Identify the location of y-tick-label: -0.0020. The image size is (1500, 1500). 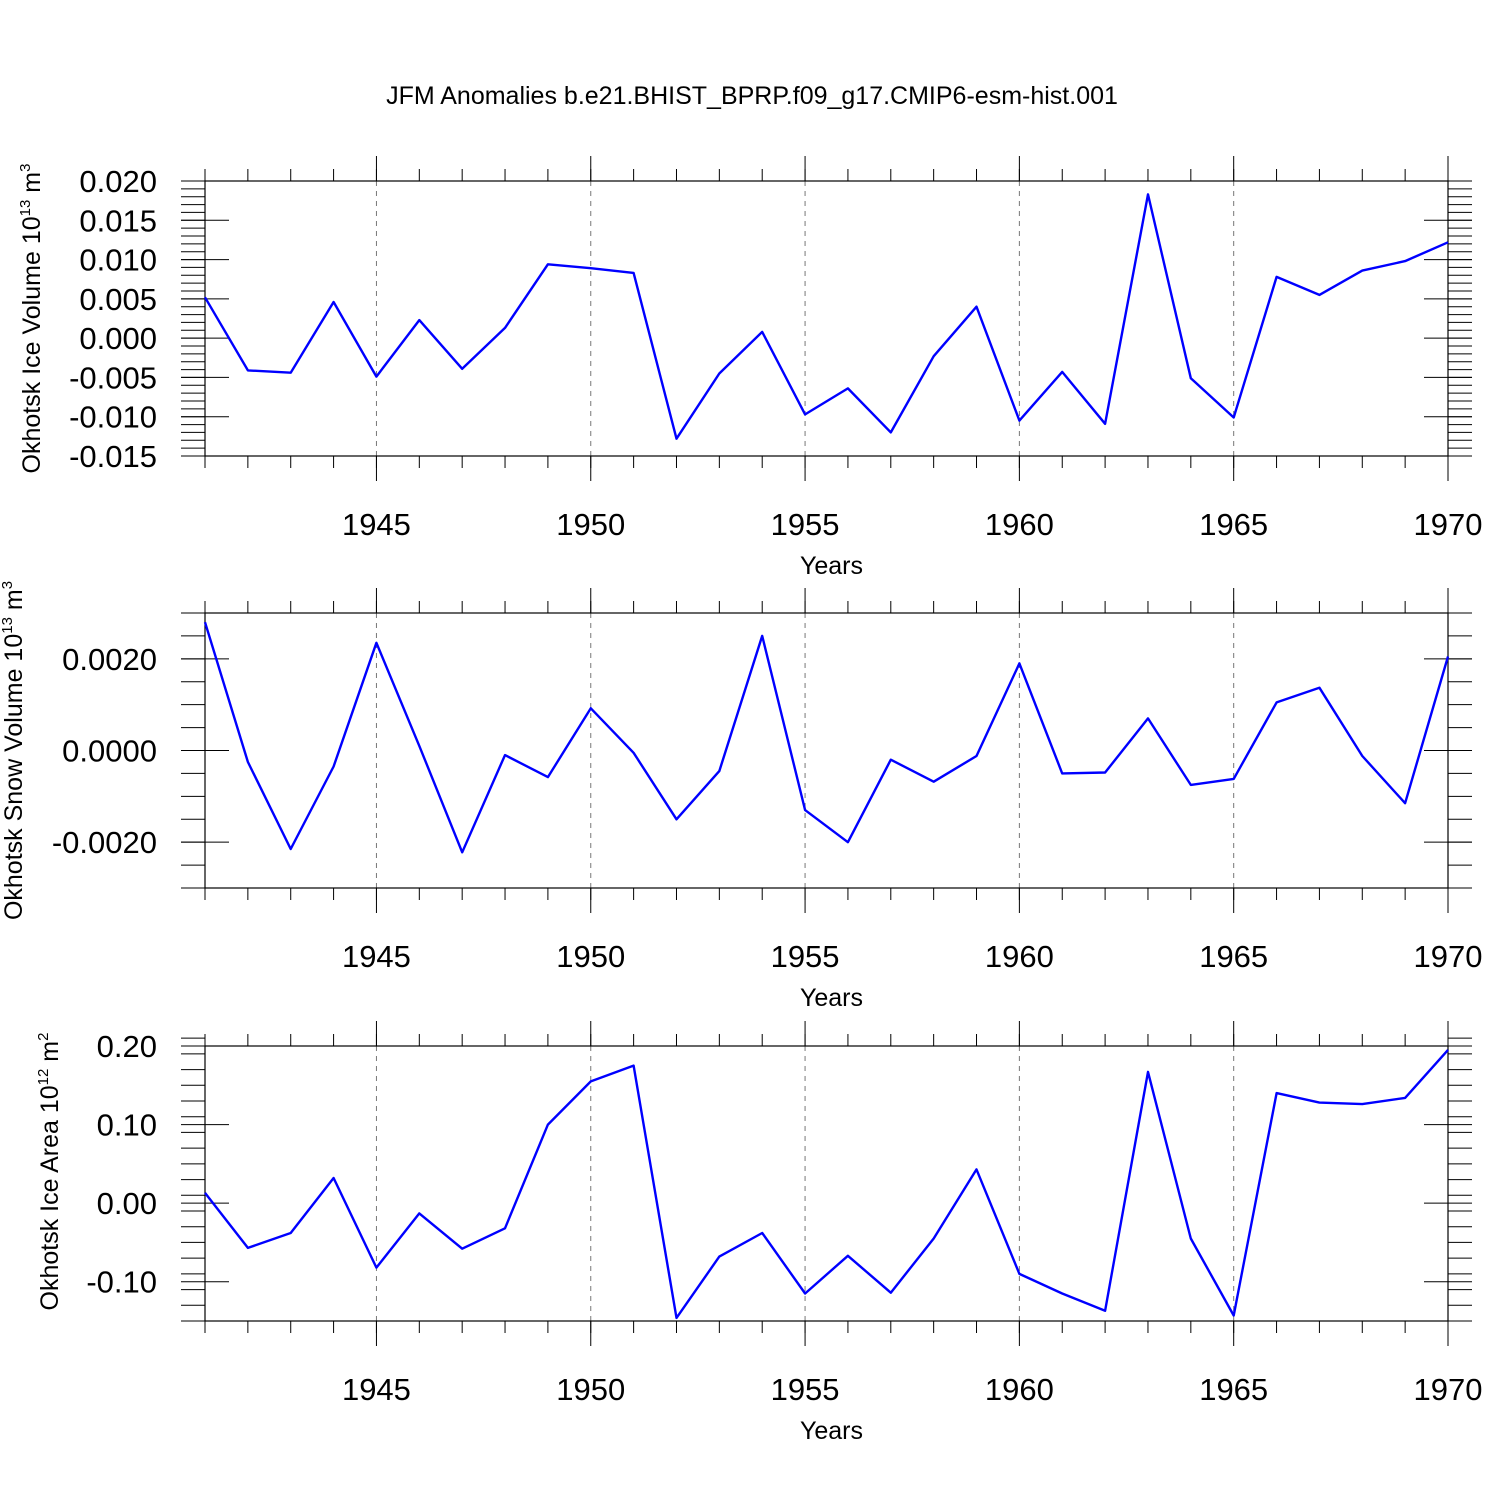
(104, 842).